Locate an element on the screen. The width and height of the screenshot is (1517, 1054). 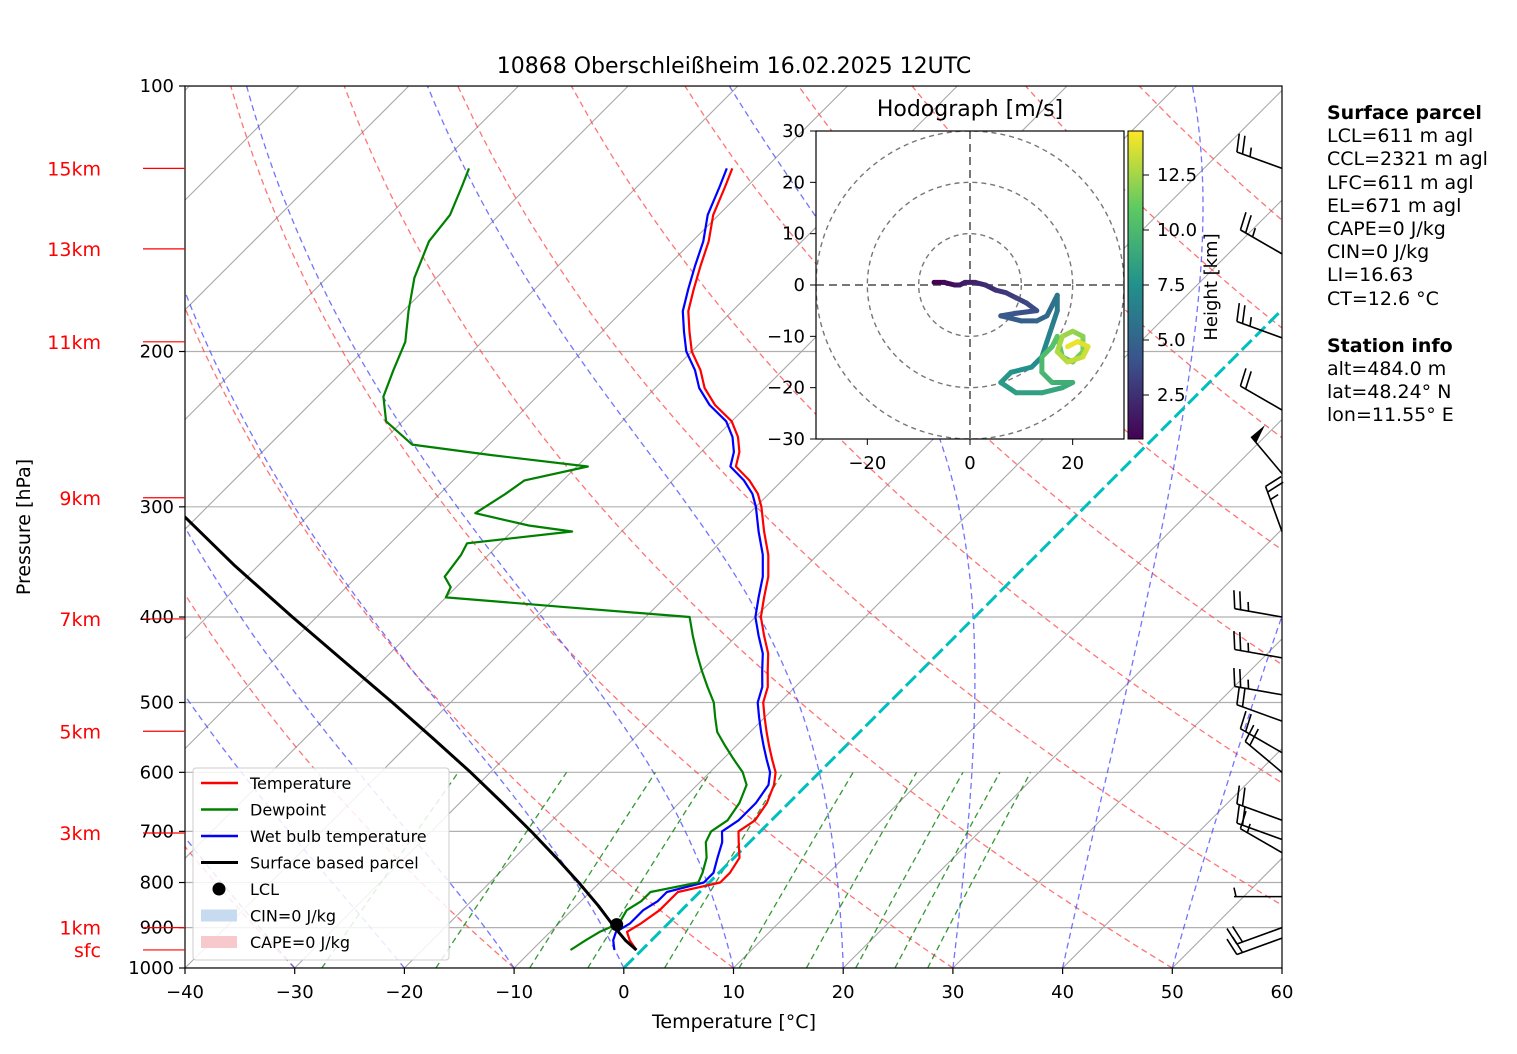
legend-label: Dewpoint is located at coordinates (288, 810).